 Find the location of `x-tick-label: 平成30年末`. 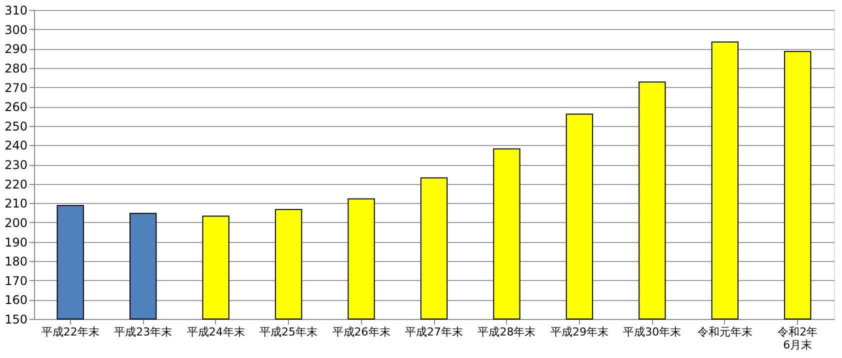

x-tick-label: 平成30年末 is located at coordinates (652, 332).